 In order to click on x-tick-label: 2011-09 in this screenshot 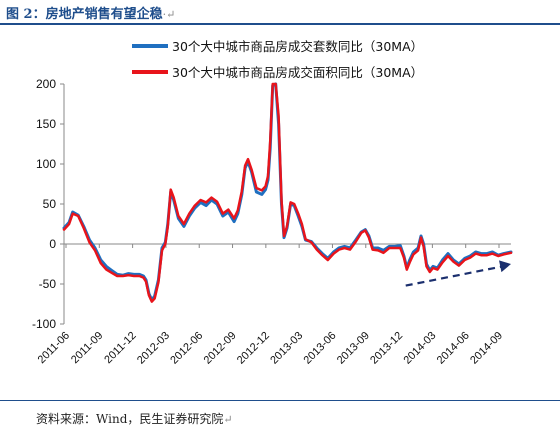, I will do `click(87, 348)`.